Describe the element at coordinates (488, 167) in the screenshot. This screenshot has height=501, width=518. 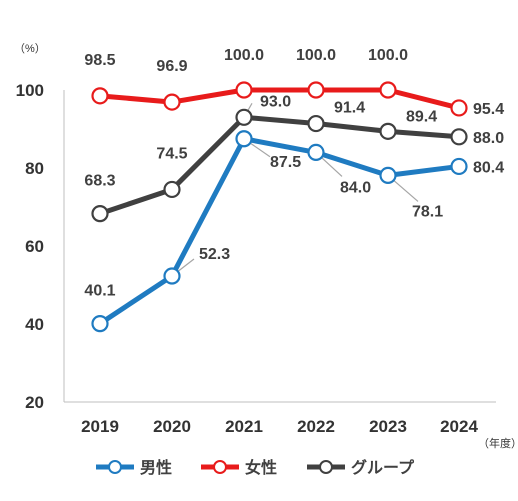
I see `data-label: 80.4` at that location.